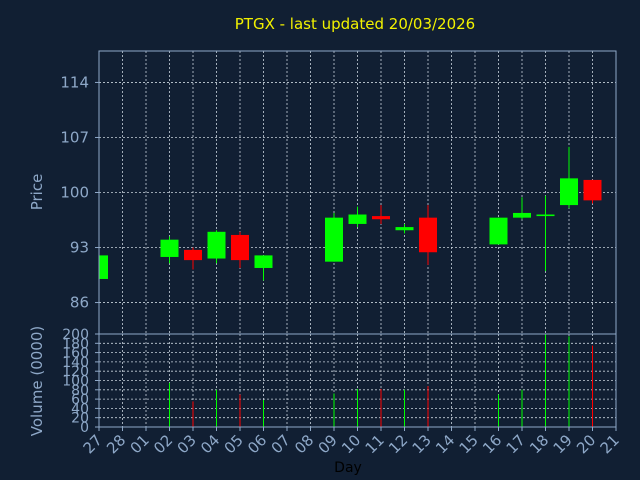  I want to click on x-tick-label: 20, so click(586, 444).